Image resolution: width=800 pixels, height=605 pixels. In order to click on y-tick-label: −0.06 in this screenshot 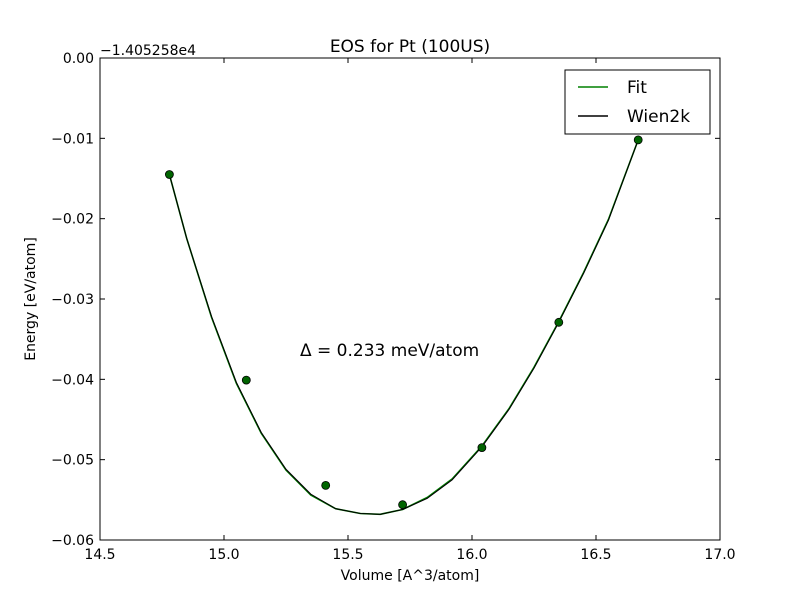, I will do `click(72, 541)`.